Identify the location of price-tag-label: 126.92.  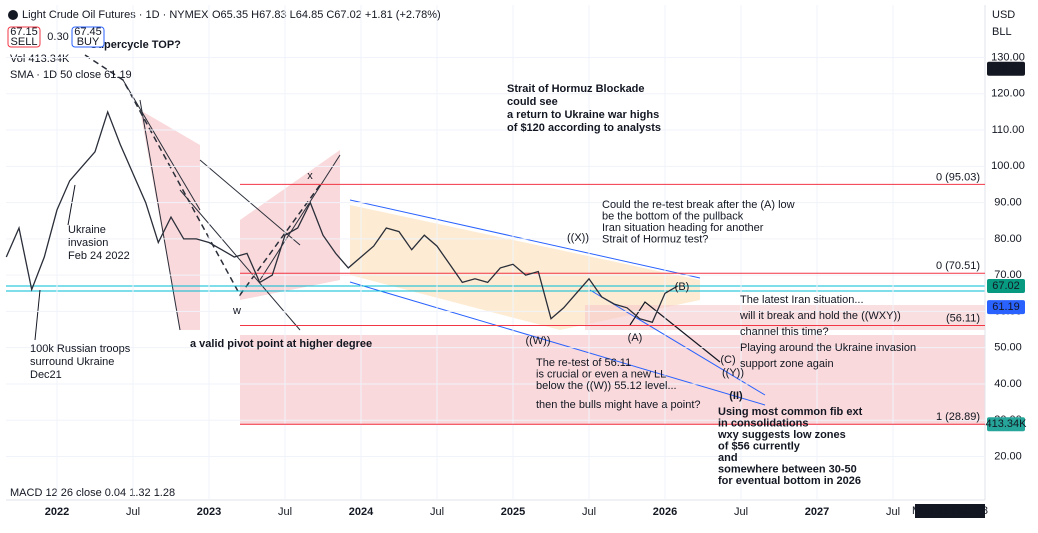
(1006, 69).